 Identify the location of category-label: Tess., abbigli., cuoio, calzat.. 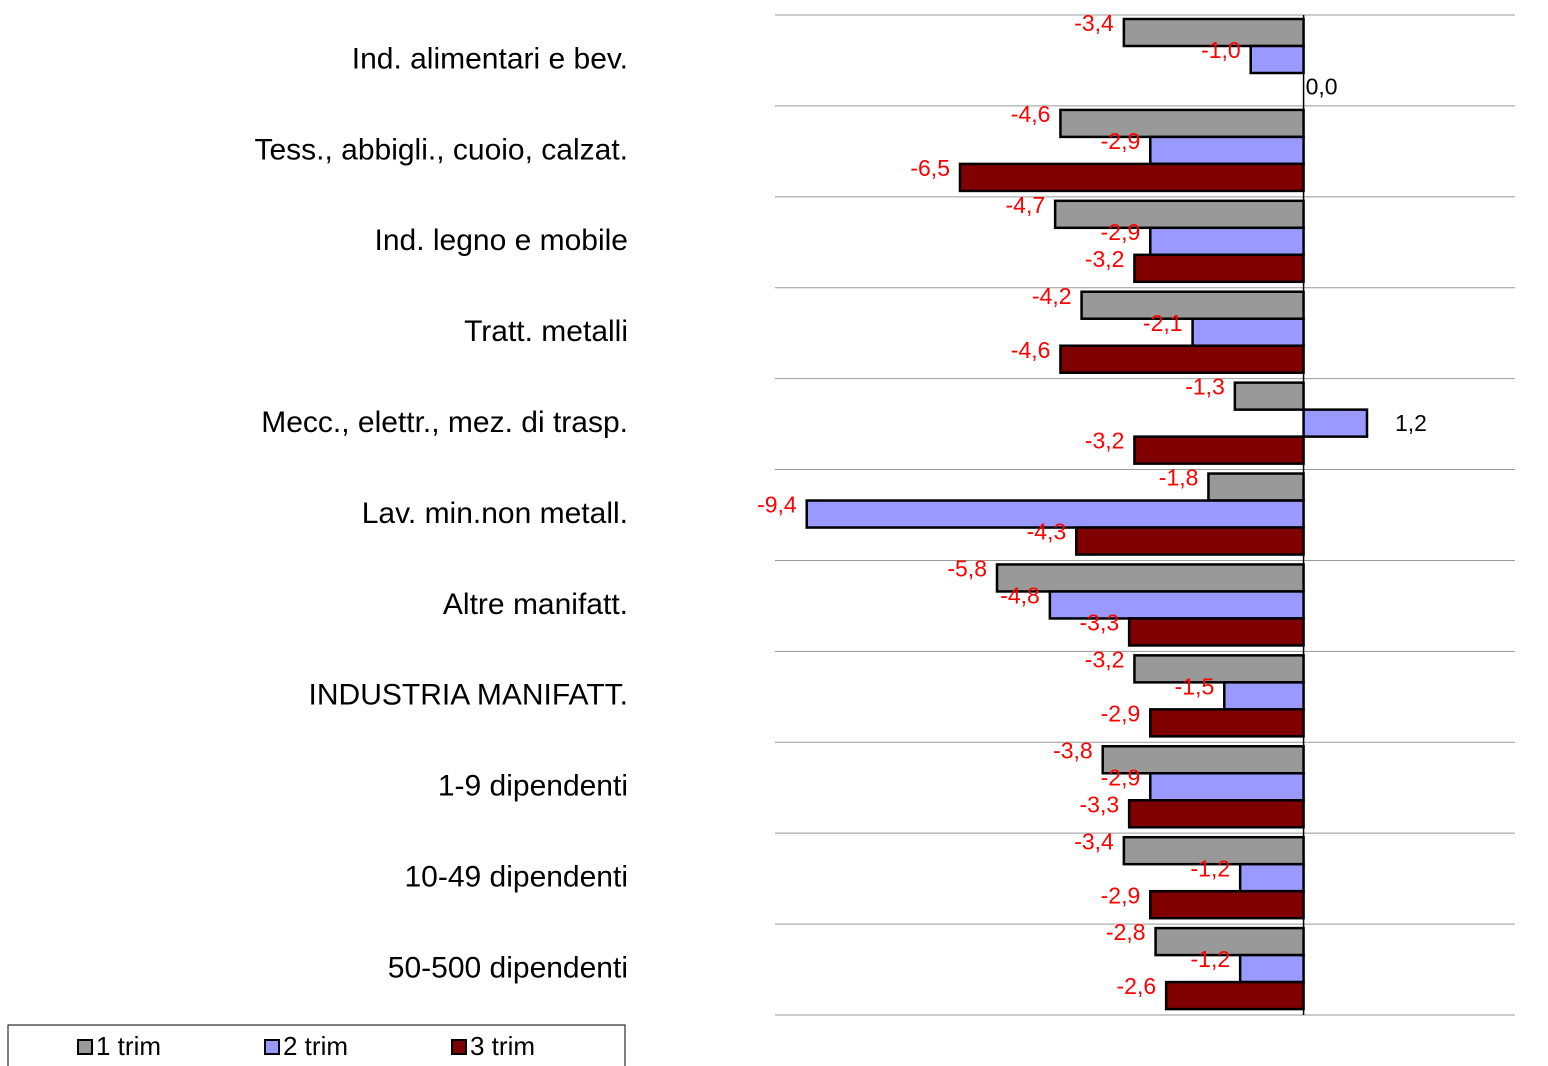
(441, 149).